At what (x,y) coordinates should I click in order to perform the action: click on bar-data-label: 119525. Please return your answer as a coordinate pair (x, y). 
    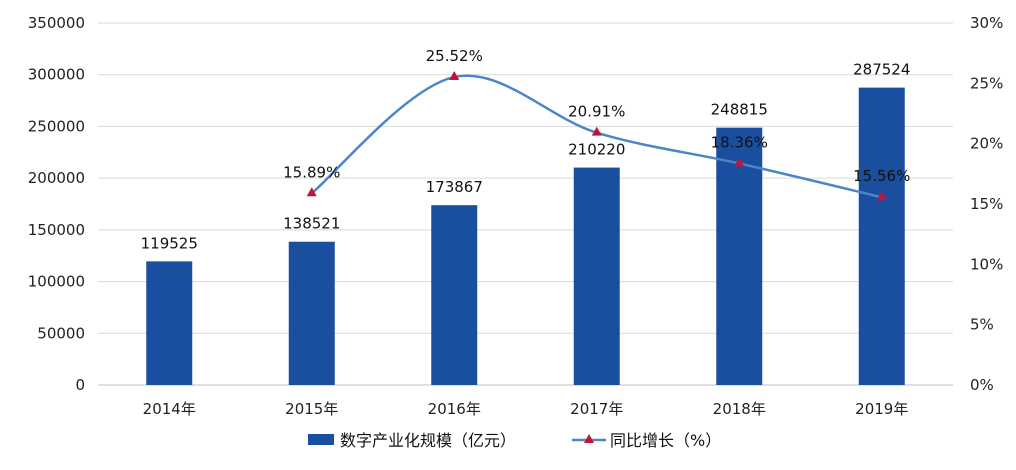
    Looking at the image, I should click on (169, 243).